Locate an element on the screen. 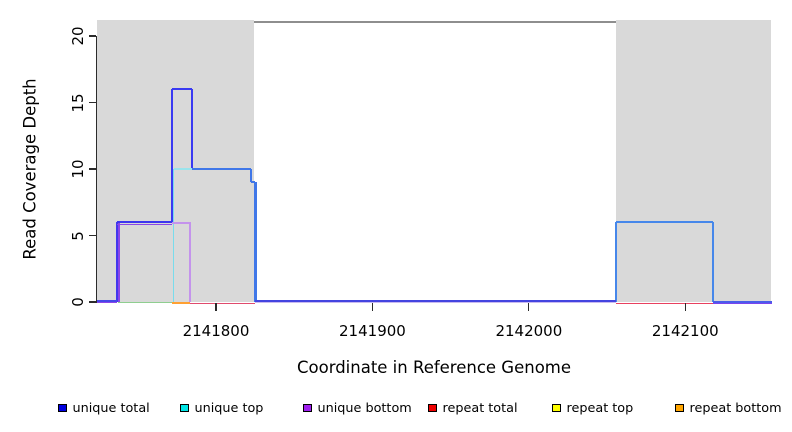 The image size is (792, 432). legend-label: repeat bottom is located at coordinates (735, 408).